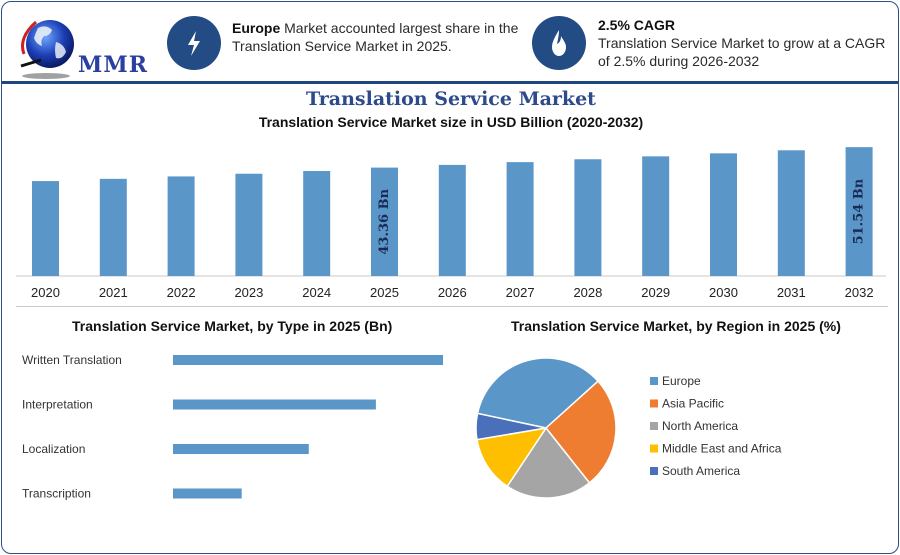 The width and height of the screenshot is (900, 555). What do you see at coordinates (72, 360) in the screenshot?
I see `type-label-0: Written Translation` at bounding box center [72, 360].